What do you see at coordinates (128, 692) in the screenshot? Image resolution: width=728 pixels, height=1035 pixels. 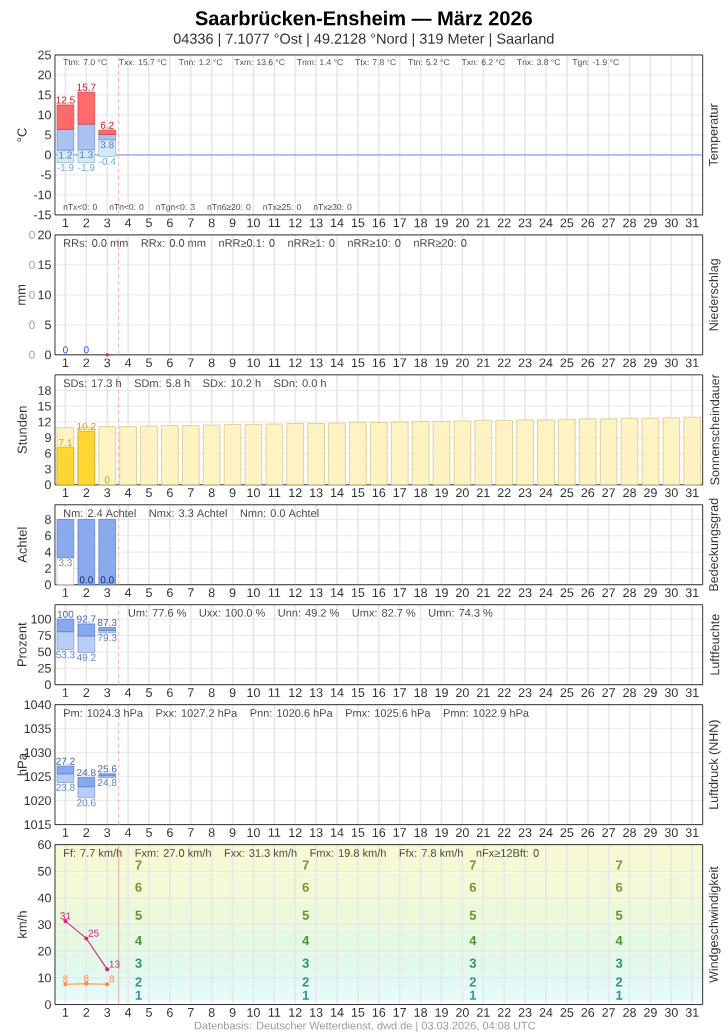 I see `x-tick-label: 4` at bounding box center [128, 692].